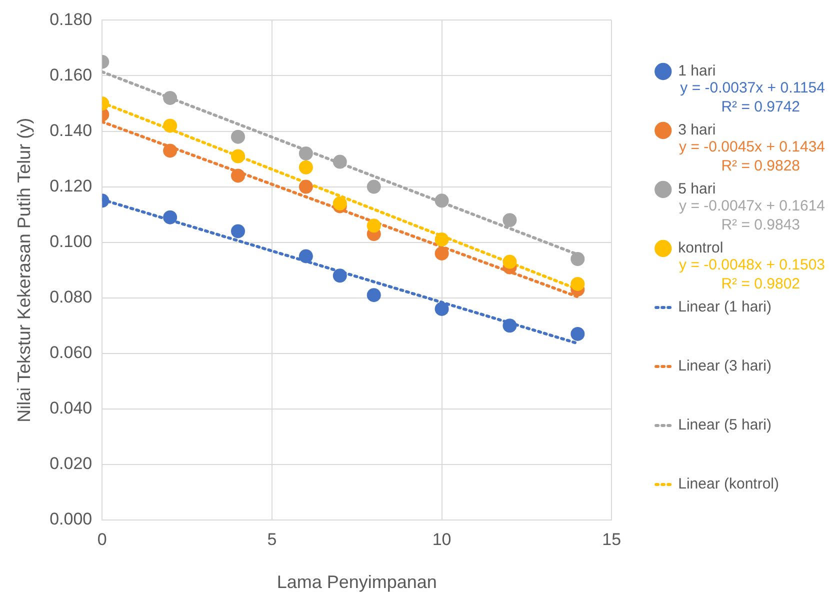  Describe the element at coordinates (697, 130) in the screenshot. I see `legend-label: 3 hari` at that location.